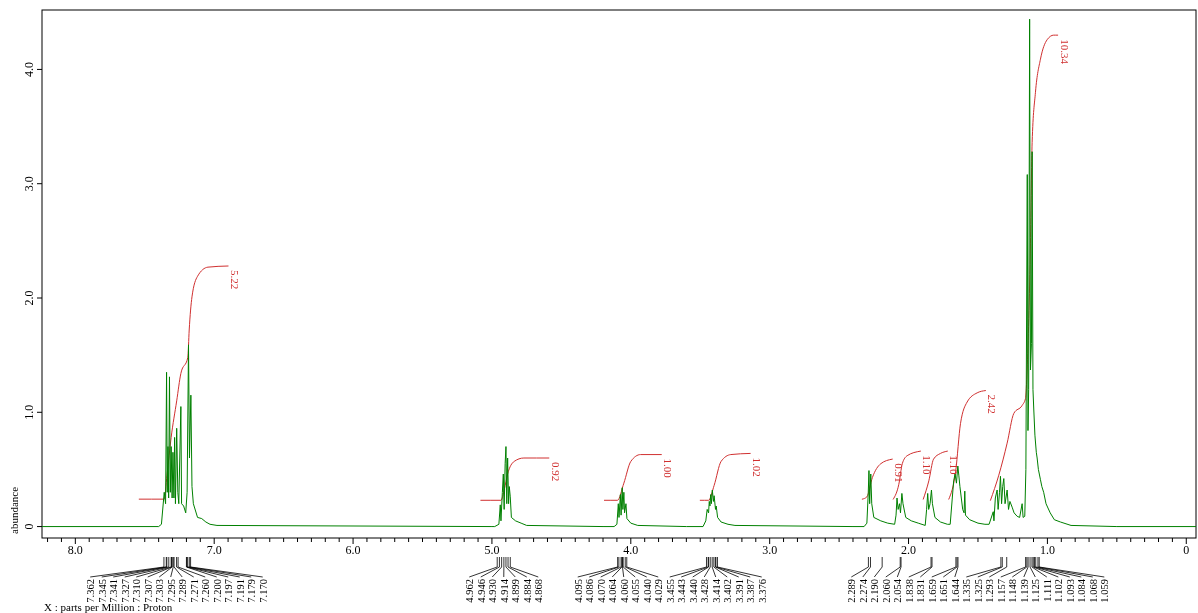  What do you see at coordinates (108, 607) in the screenshot?
I see `x-axis-title: X : parts per Million : Proton` at bounding box center [108, 607].